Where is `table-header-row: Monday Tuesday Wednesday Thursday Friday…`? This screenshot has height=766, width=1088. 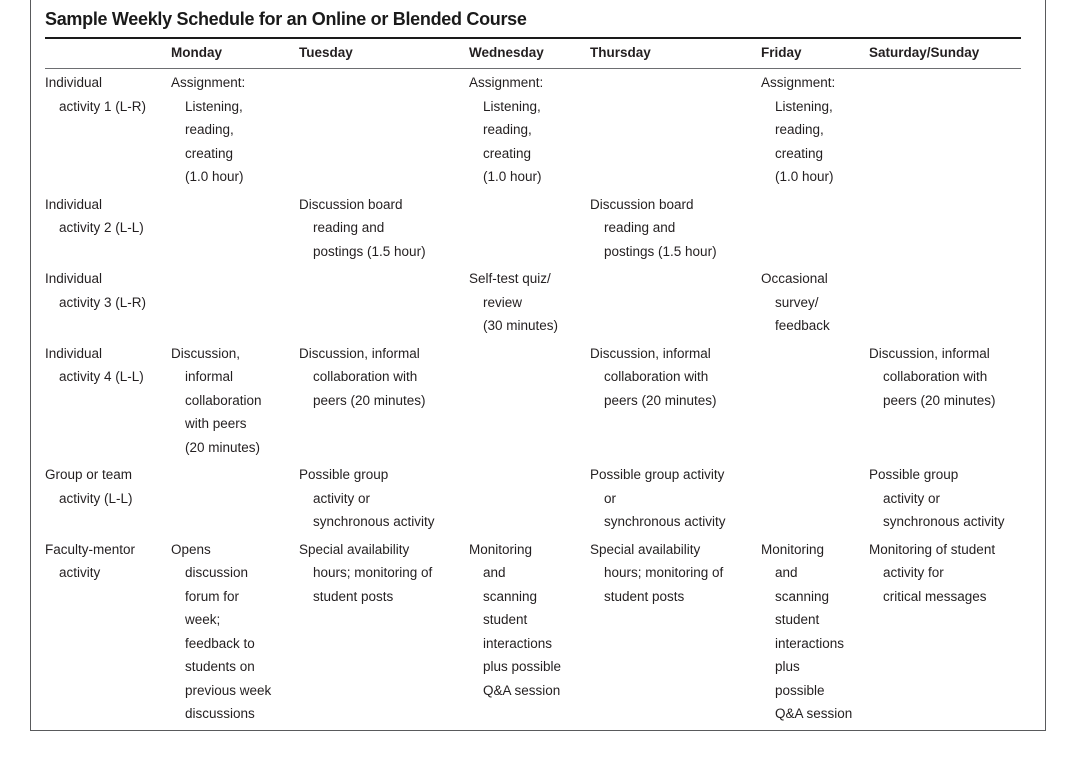 table-header-row: Monday Tuesday Wednesday Thursday Friday… is located at coordinates (533, 53).